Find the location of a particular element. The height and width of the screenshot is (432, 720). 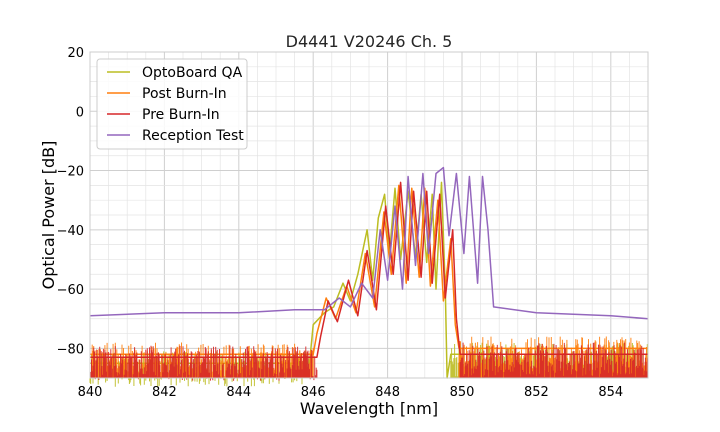

x-tick-label: 842 is located at coordinates (164, 392).